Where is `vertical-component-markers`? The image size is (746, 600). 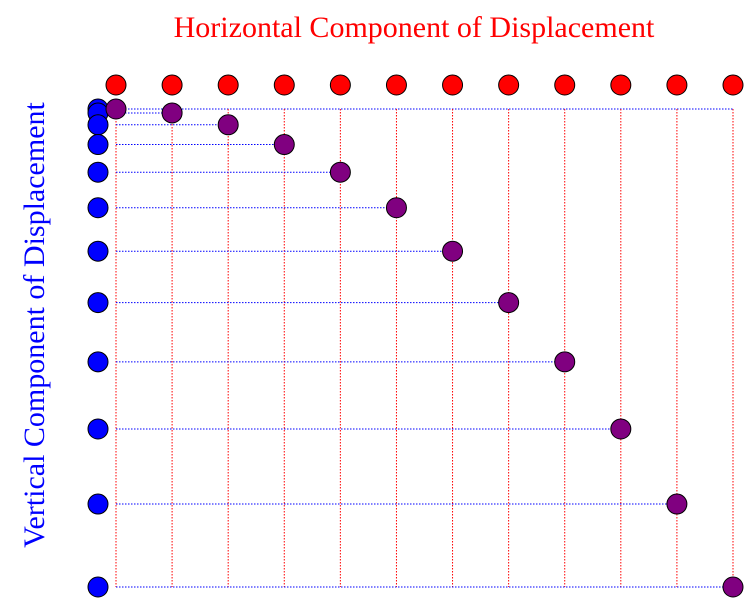
vertical-component-markers is located at coordinates (98, 348).